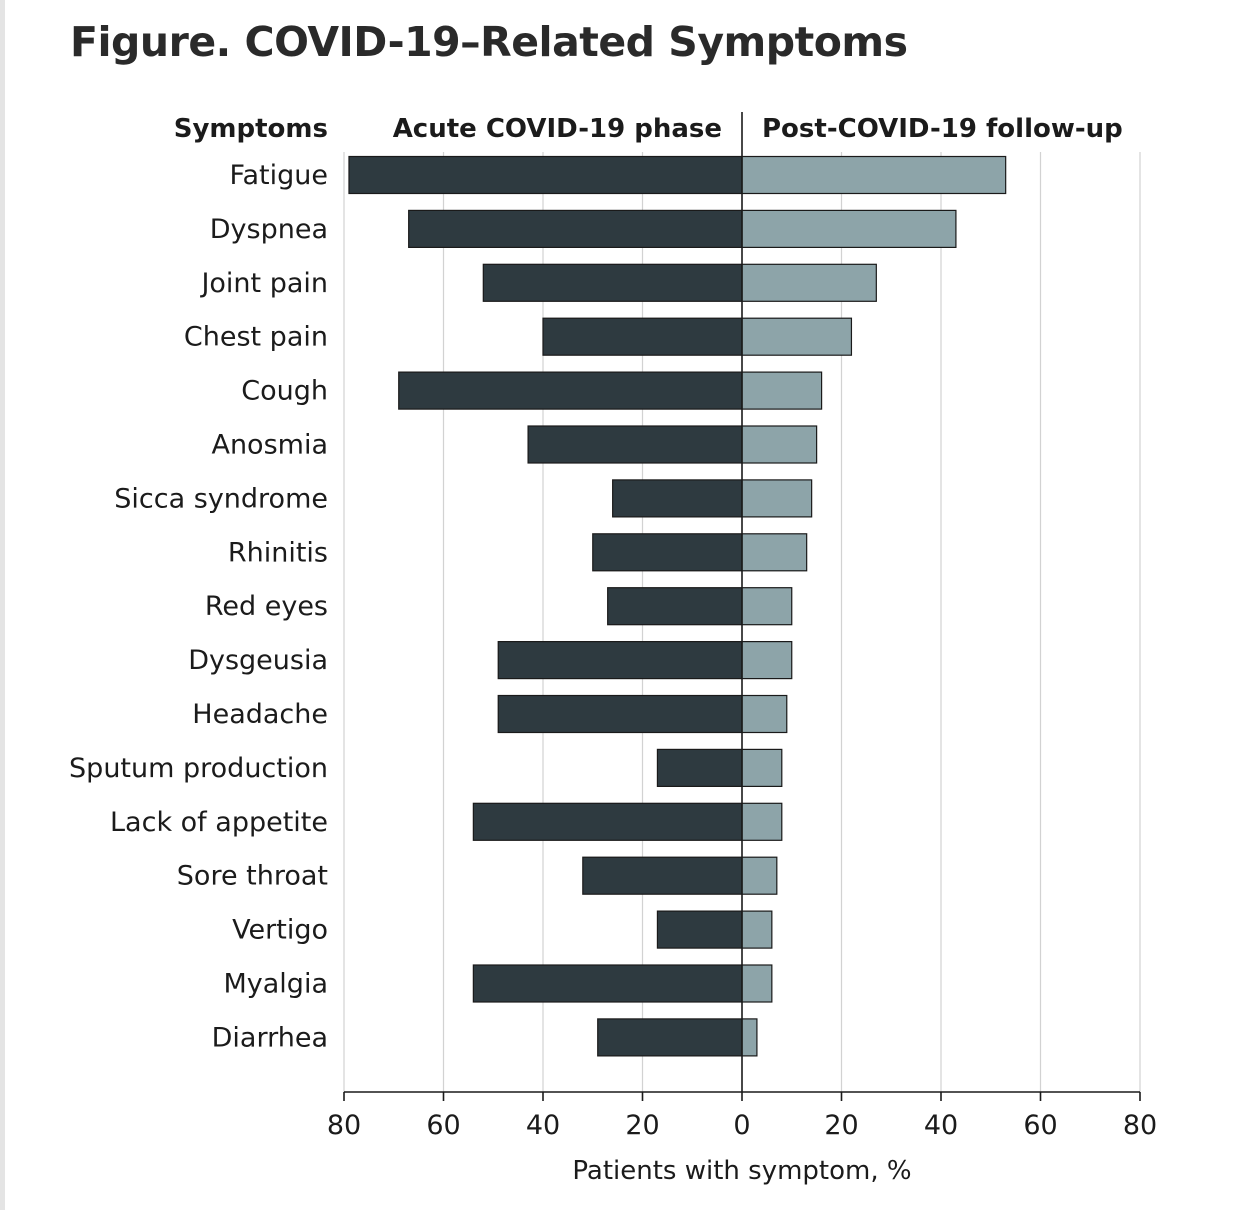 This screenshot has width=1242, height=1210. What do you see at coordinates (260, 714) in the screenshot?
I see `category-label-headache: Headache` at bounding box center [260, 714].